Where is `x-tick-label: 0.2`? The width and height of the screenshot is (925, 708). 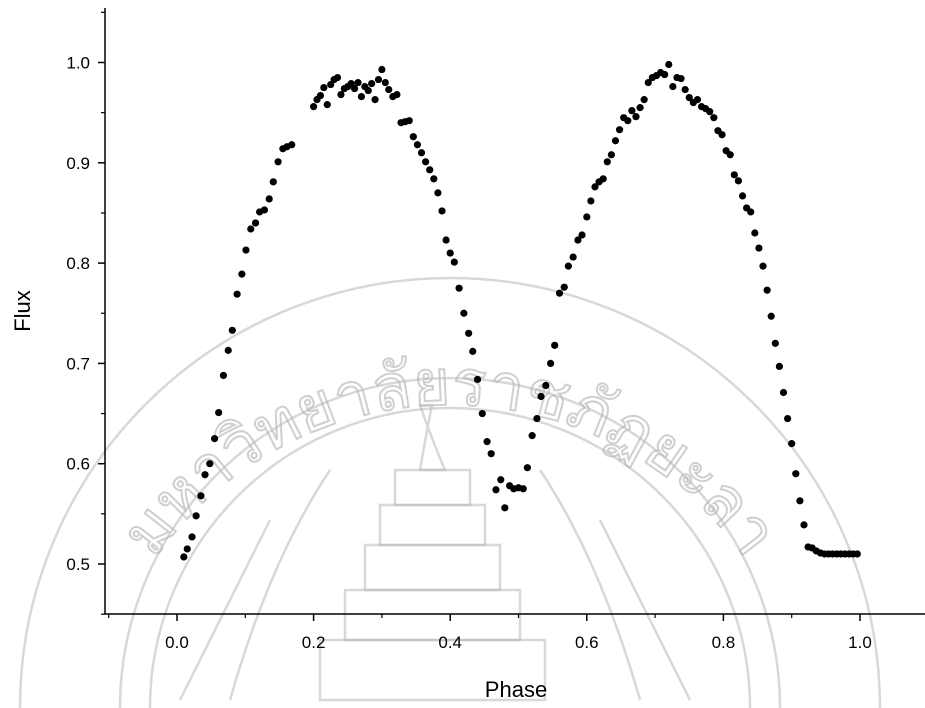
x-tick-label: 0.2 is located at coordinates (314, 642).